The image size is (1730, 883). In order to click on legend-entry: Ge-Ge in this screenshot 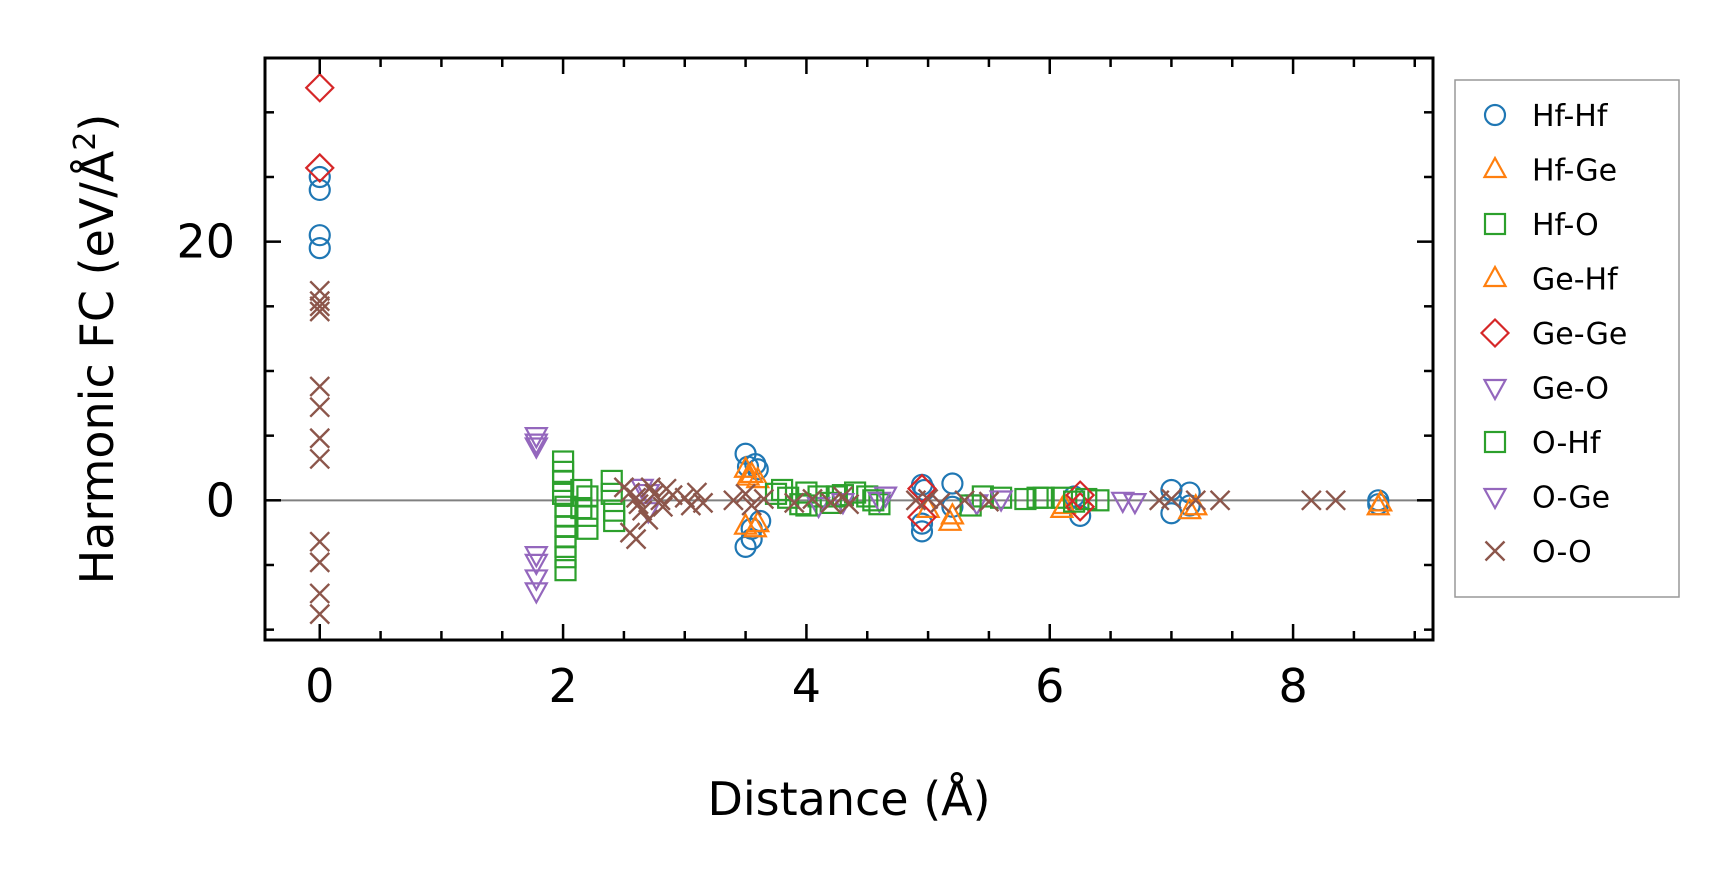, I will do `click(1553, 334)`.